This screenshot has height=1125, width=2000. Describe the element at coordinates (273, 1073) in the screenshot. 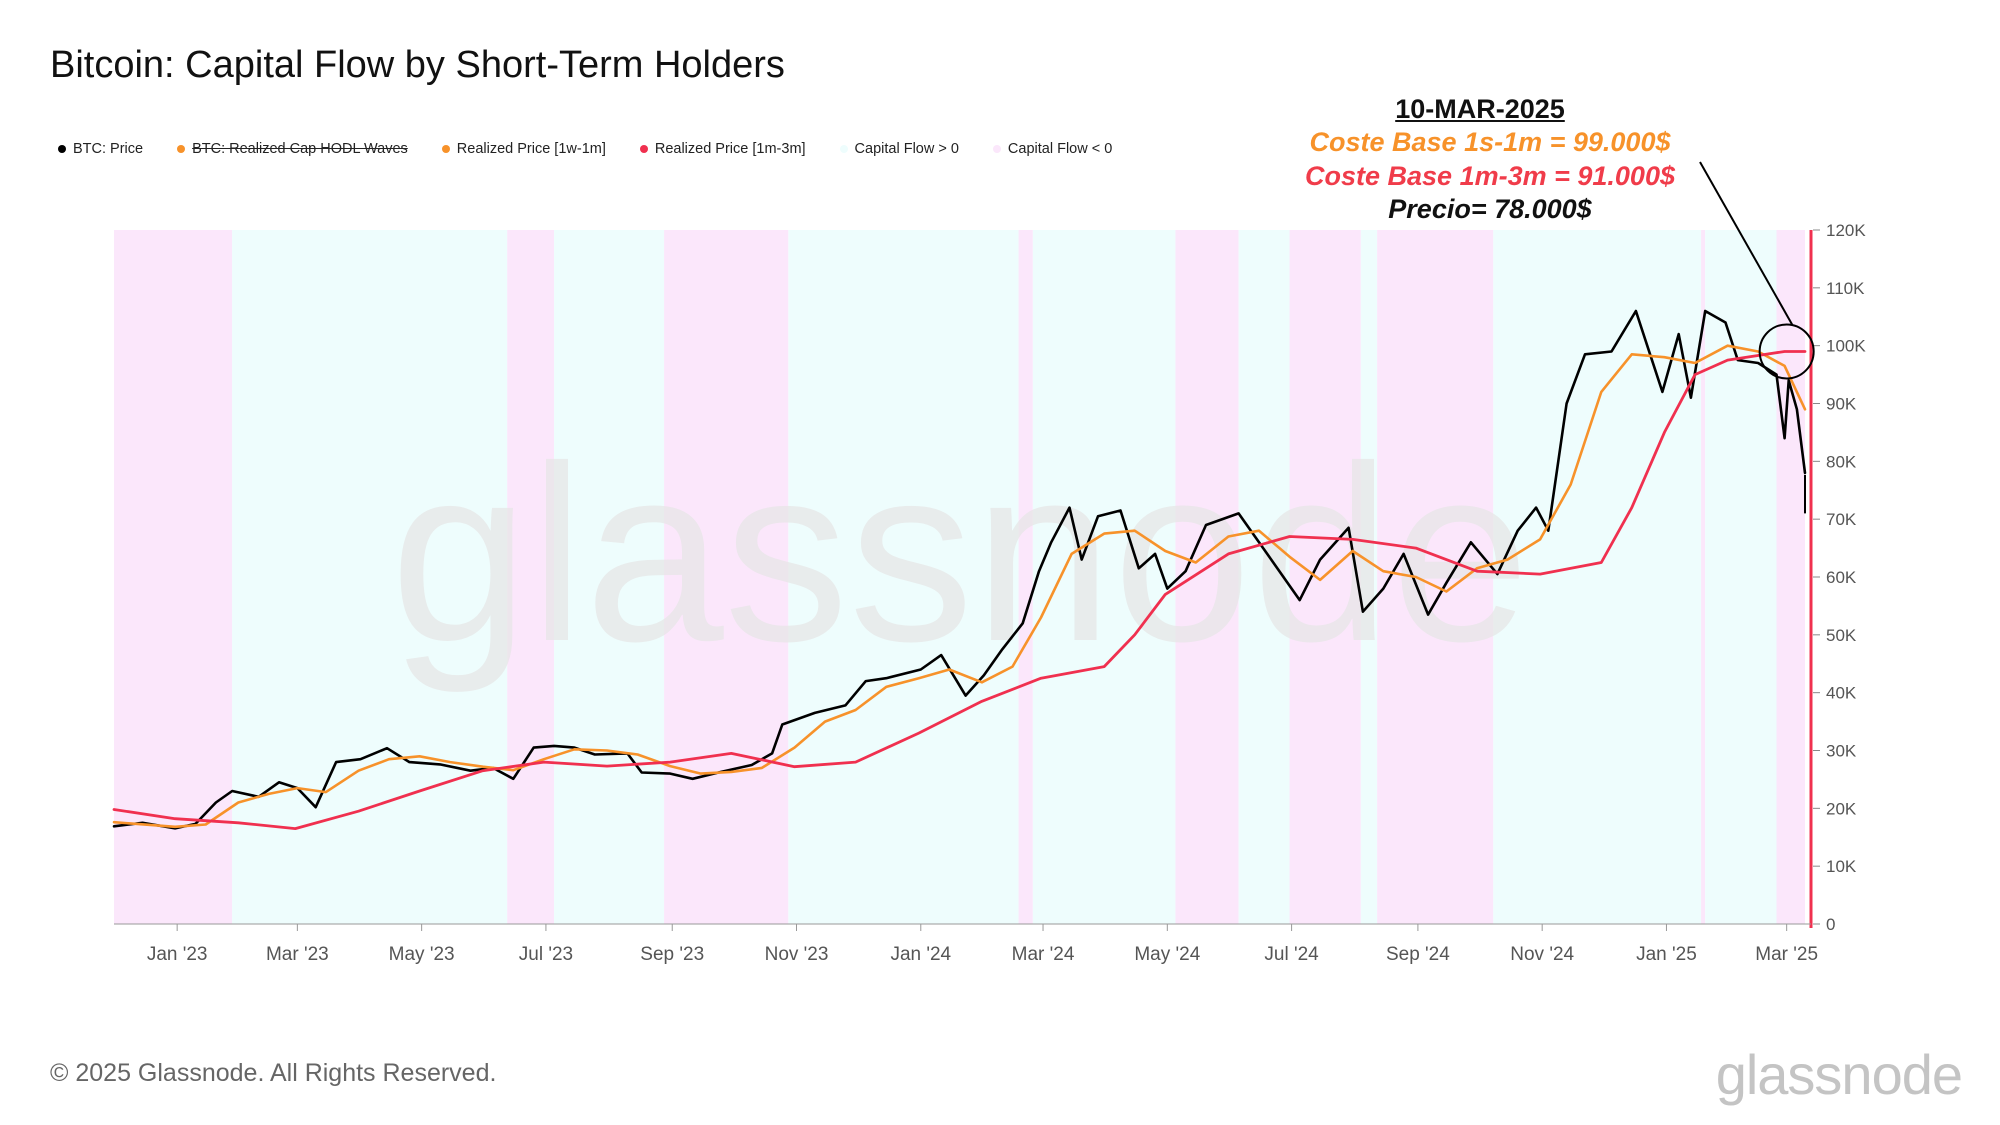

I see `copyright-footer: © 2025 Glassnode. All Rights Reserved.` at that location.